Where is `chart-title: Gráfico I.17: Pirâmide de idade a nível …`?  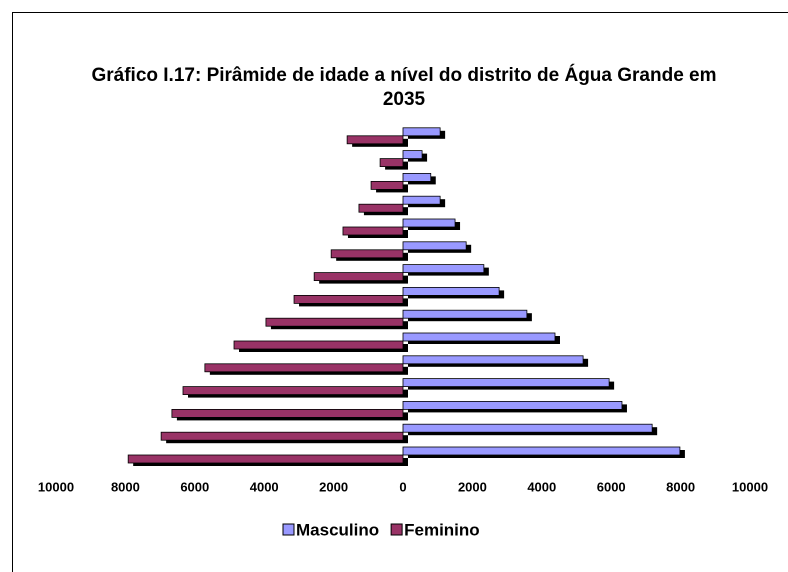 chart-title: Gráfico I.17: Pirâmide de idade a nível … is located at coordinates (404, 87).